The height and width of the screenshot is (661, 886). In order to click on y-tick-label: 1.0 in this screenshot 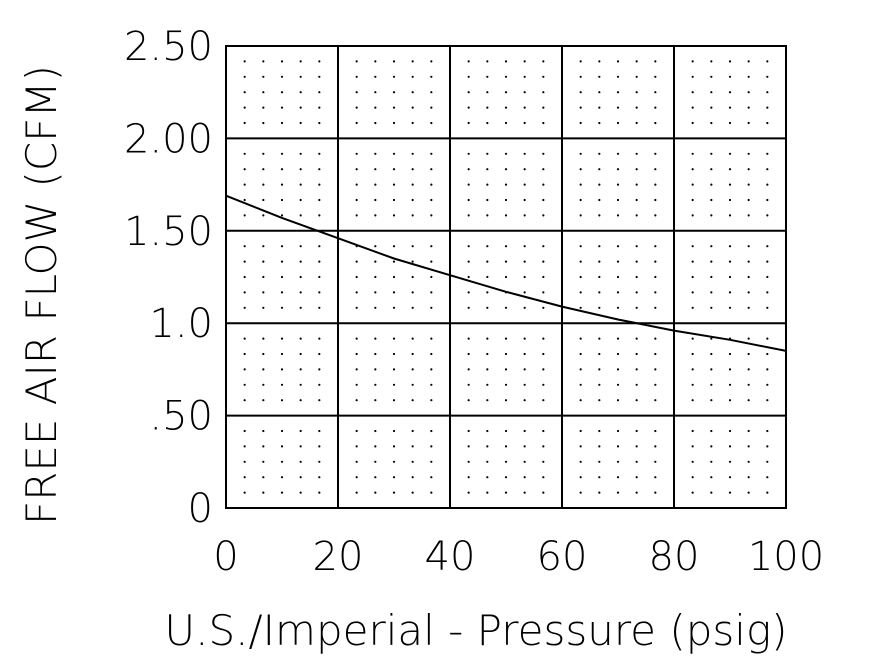, I will do `click(181, 324)`.